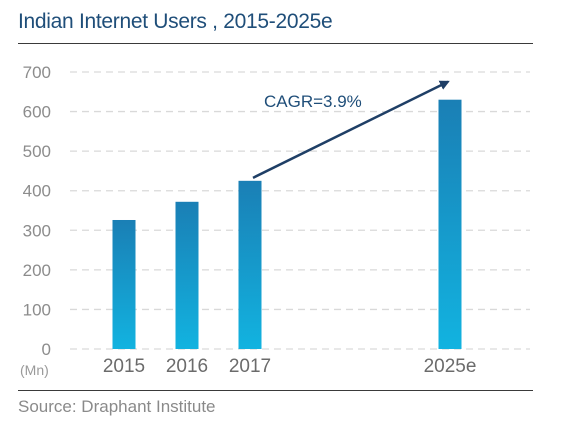 This screenshot has width=564, height=438. What do you see at coordinates (37, 270) in the screenshot?
I see `y-tick-200: 200` at bounding box center [37, 270].